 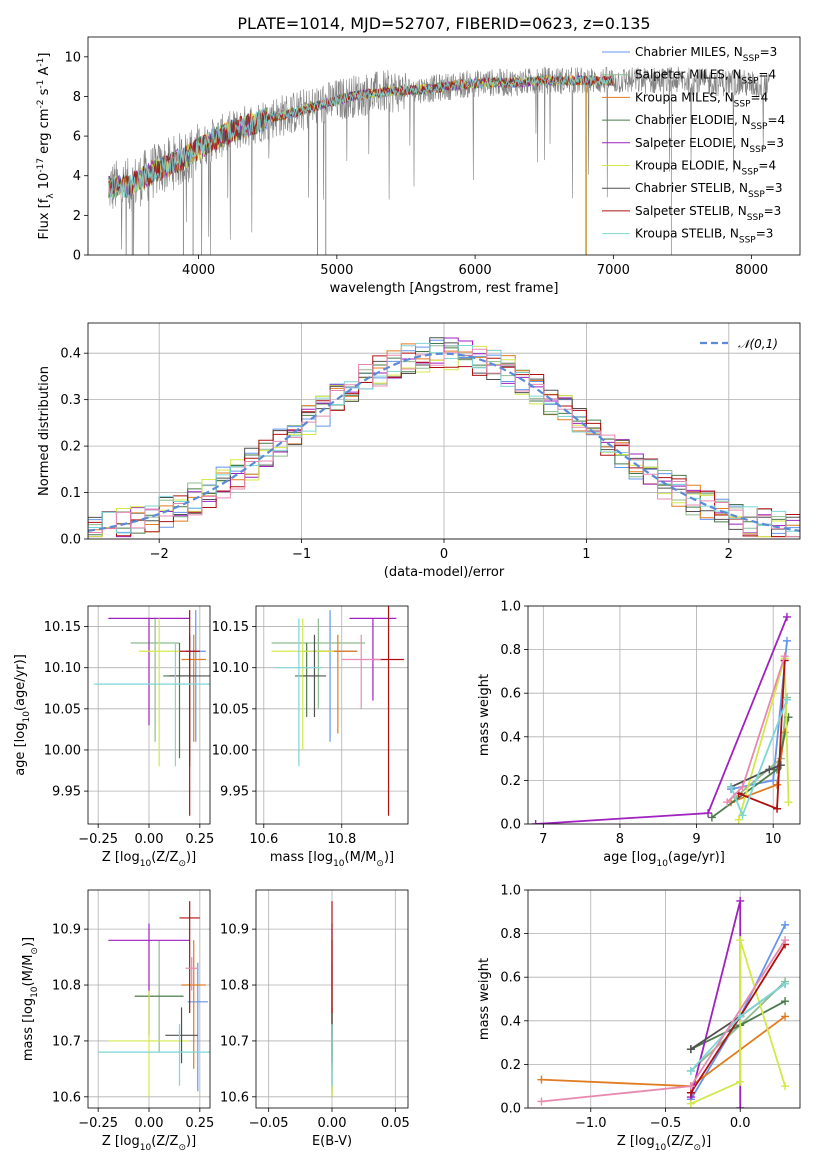 What do you see at coordinates (44, 431) in the screenshot?
I see `y-axis-label: Normed distribution` at bounding box center [44, 431].